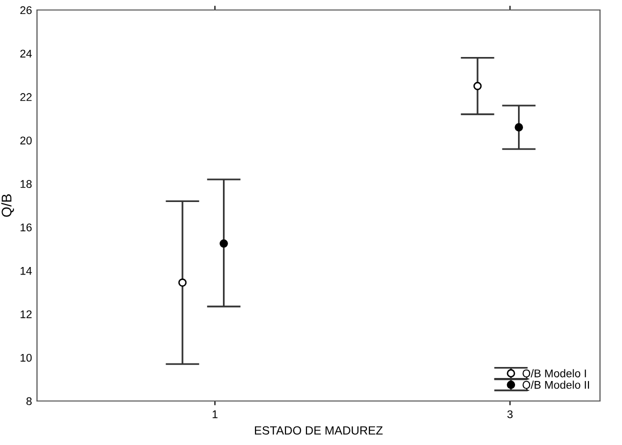 This screenshot has height=445, width=622. What do you see at coordinates (510, 414) in the screenshot?
I see `x-tick-label: 3` at bounding box center [510, 414].